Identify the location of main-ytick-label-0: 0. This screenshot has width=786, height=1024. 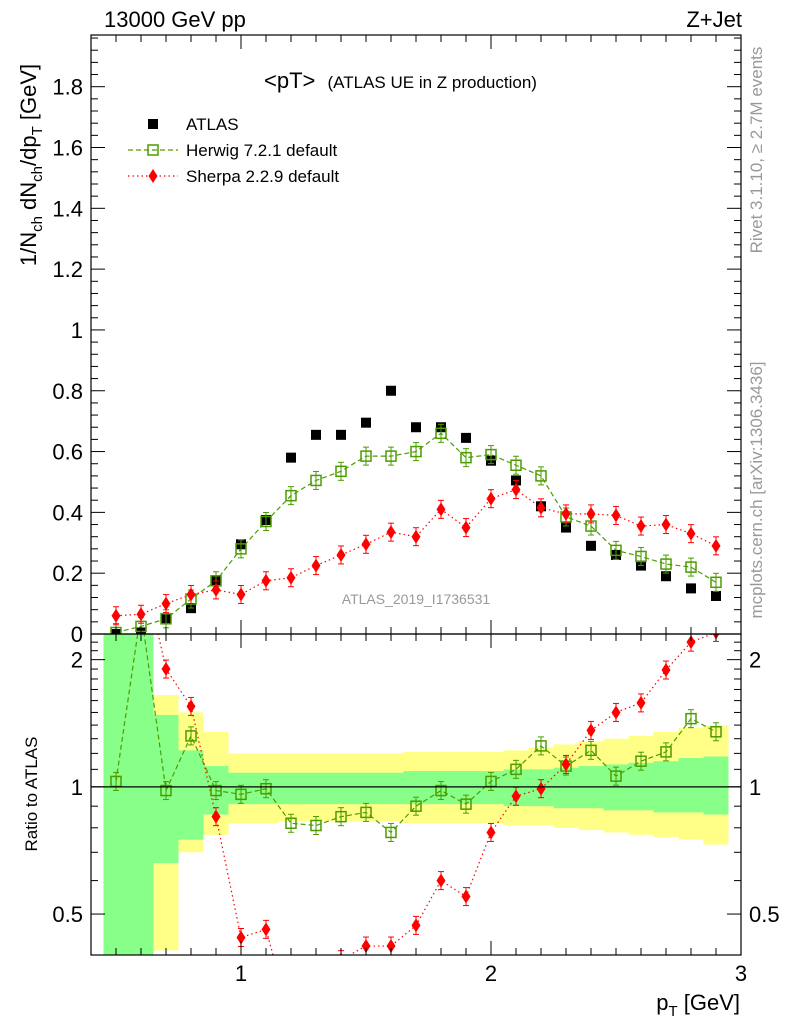
(77, 634).